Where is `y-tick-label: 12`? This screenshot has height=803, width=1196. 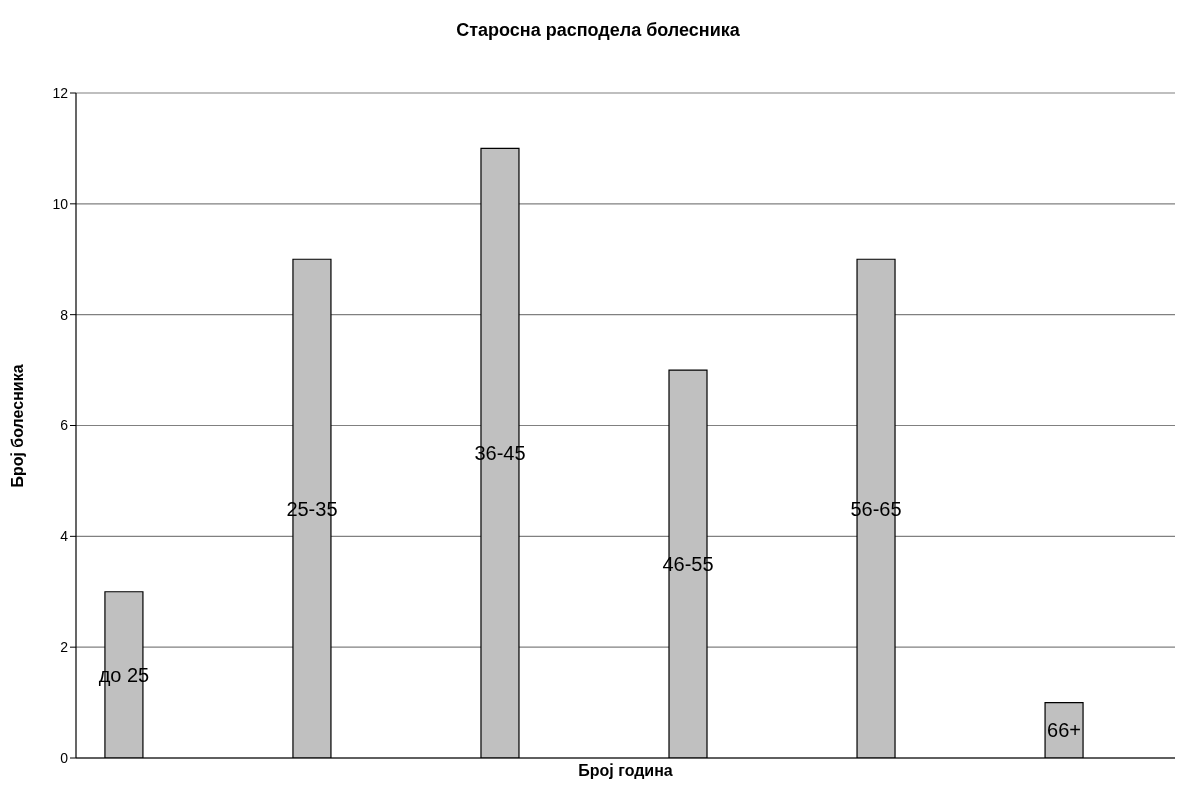 y-tick-label: 12 is located at coordinates (60, 92).